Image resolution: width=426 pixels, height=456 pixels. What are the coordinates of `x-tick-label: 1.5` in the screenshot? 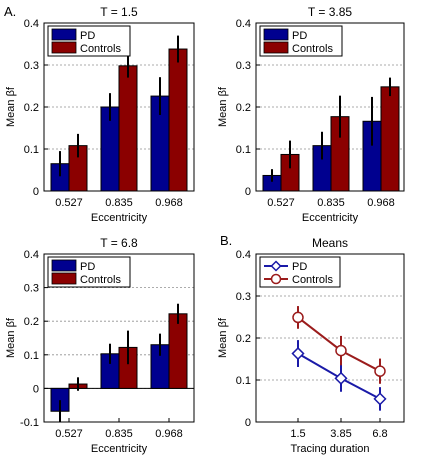 It's located at (297, 434).